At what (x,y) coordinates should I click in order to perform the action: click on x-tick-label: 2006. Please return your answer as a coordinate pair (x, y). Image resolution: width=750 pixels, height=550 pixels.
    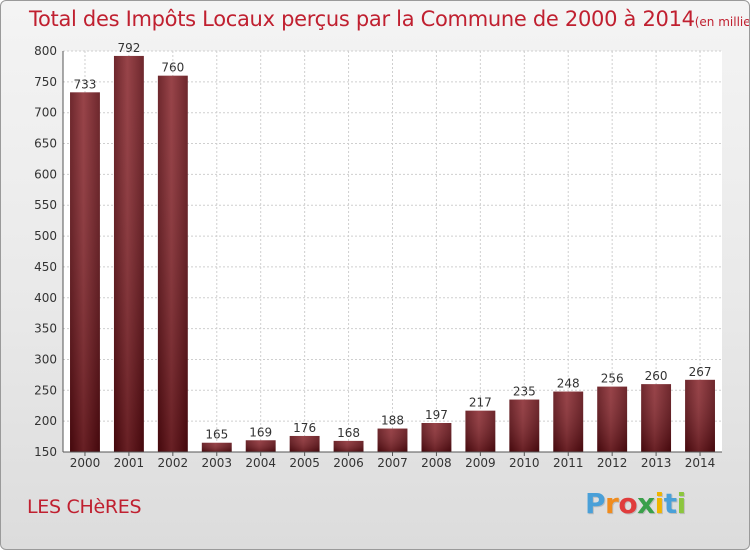
    Looking at the image, I should click on (348, 463).